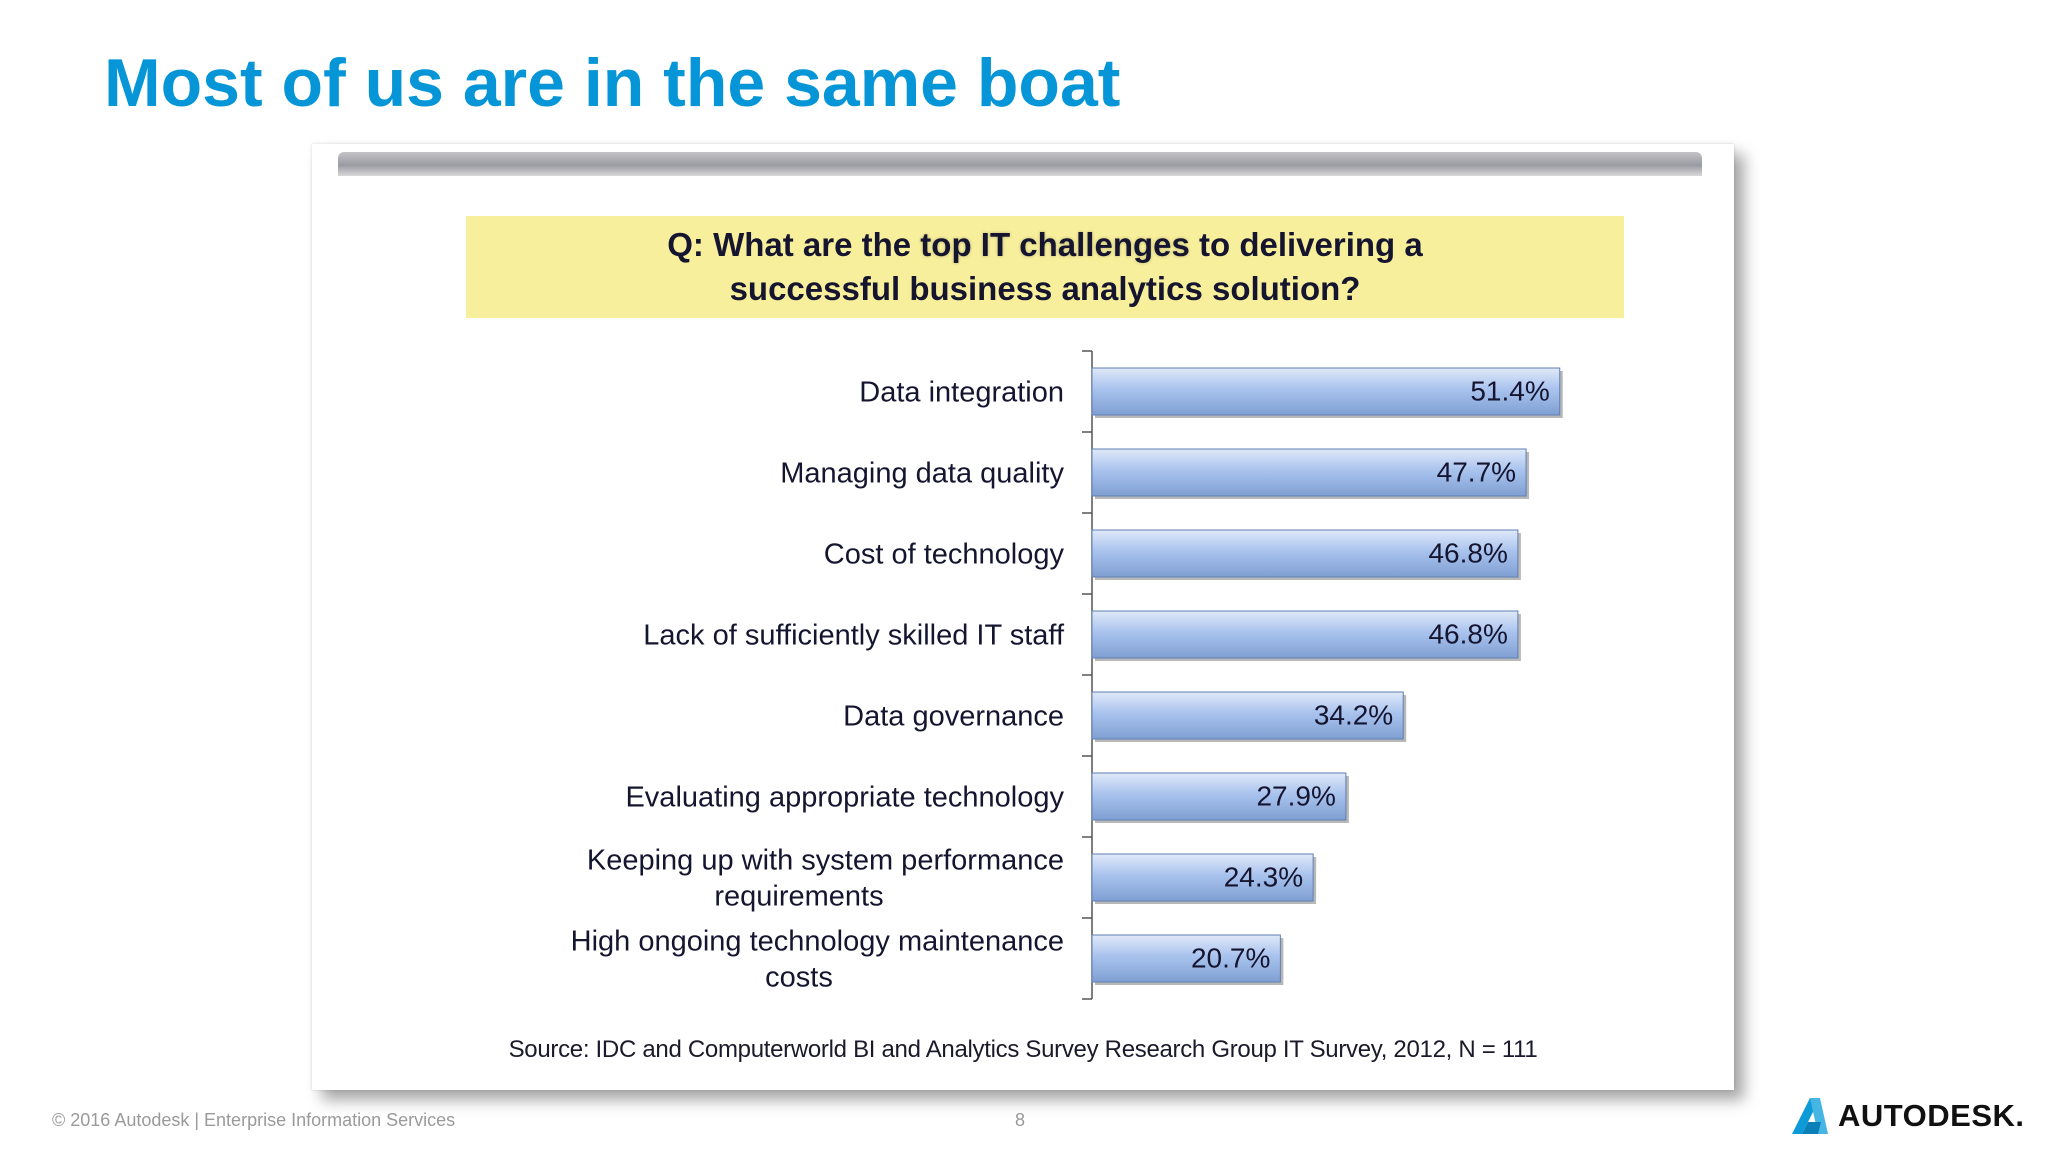 This screenshot has width=2048, height=1152. I want to click on category-label: Data governance, so click(953, 717).